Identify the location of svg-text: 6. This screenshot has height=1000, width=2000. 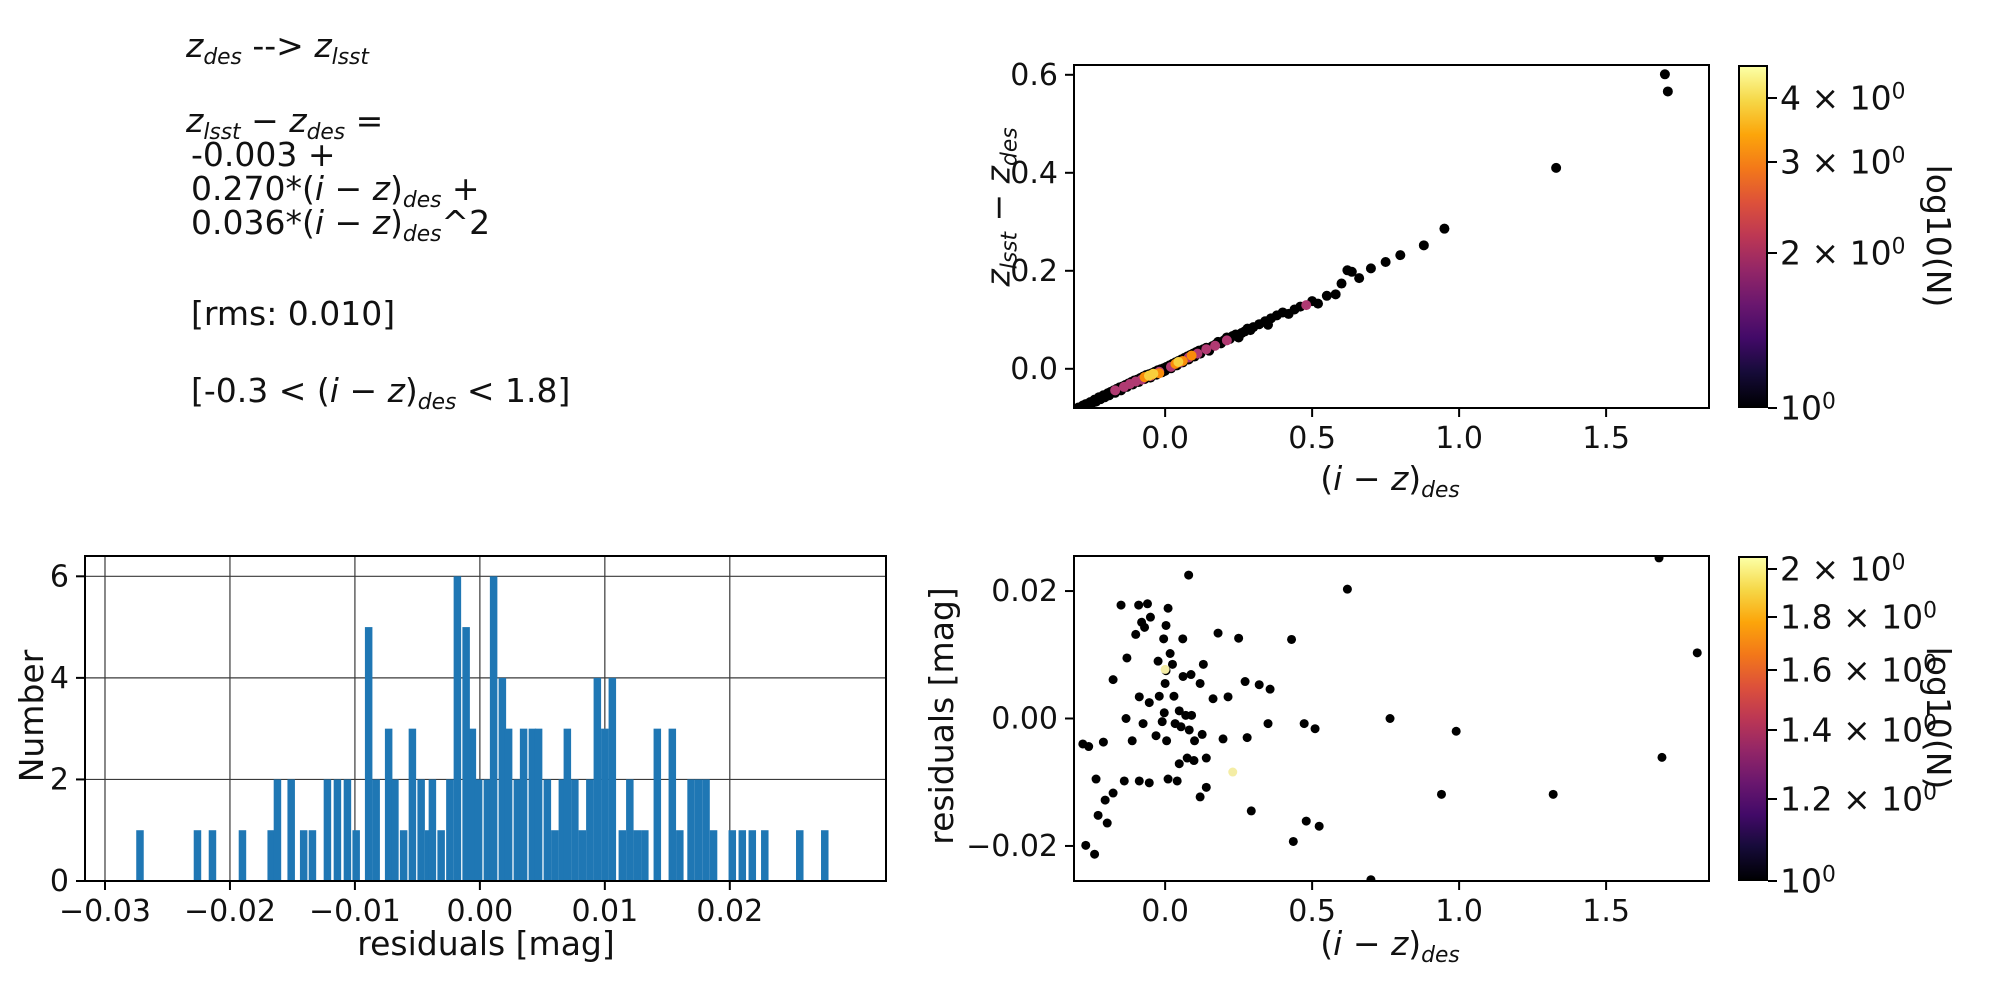
(59, 576).